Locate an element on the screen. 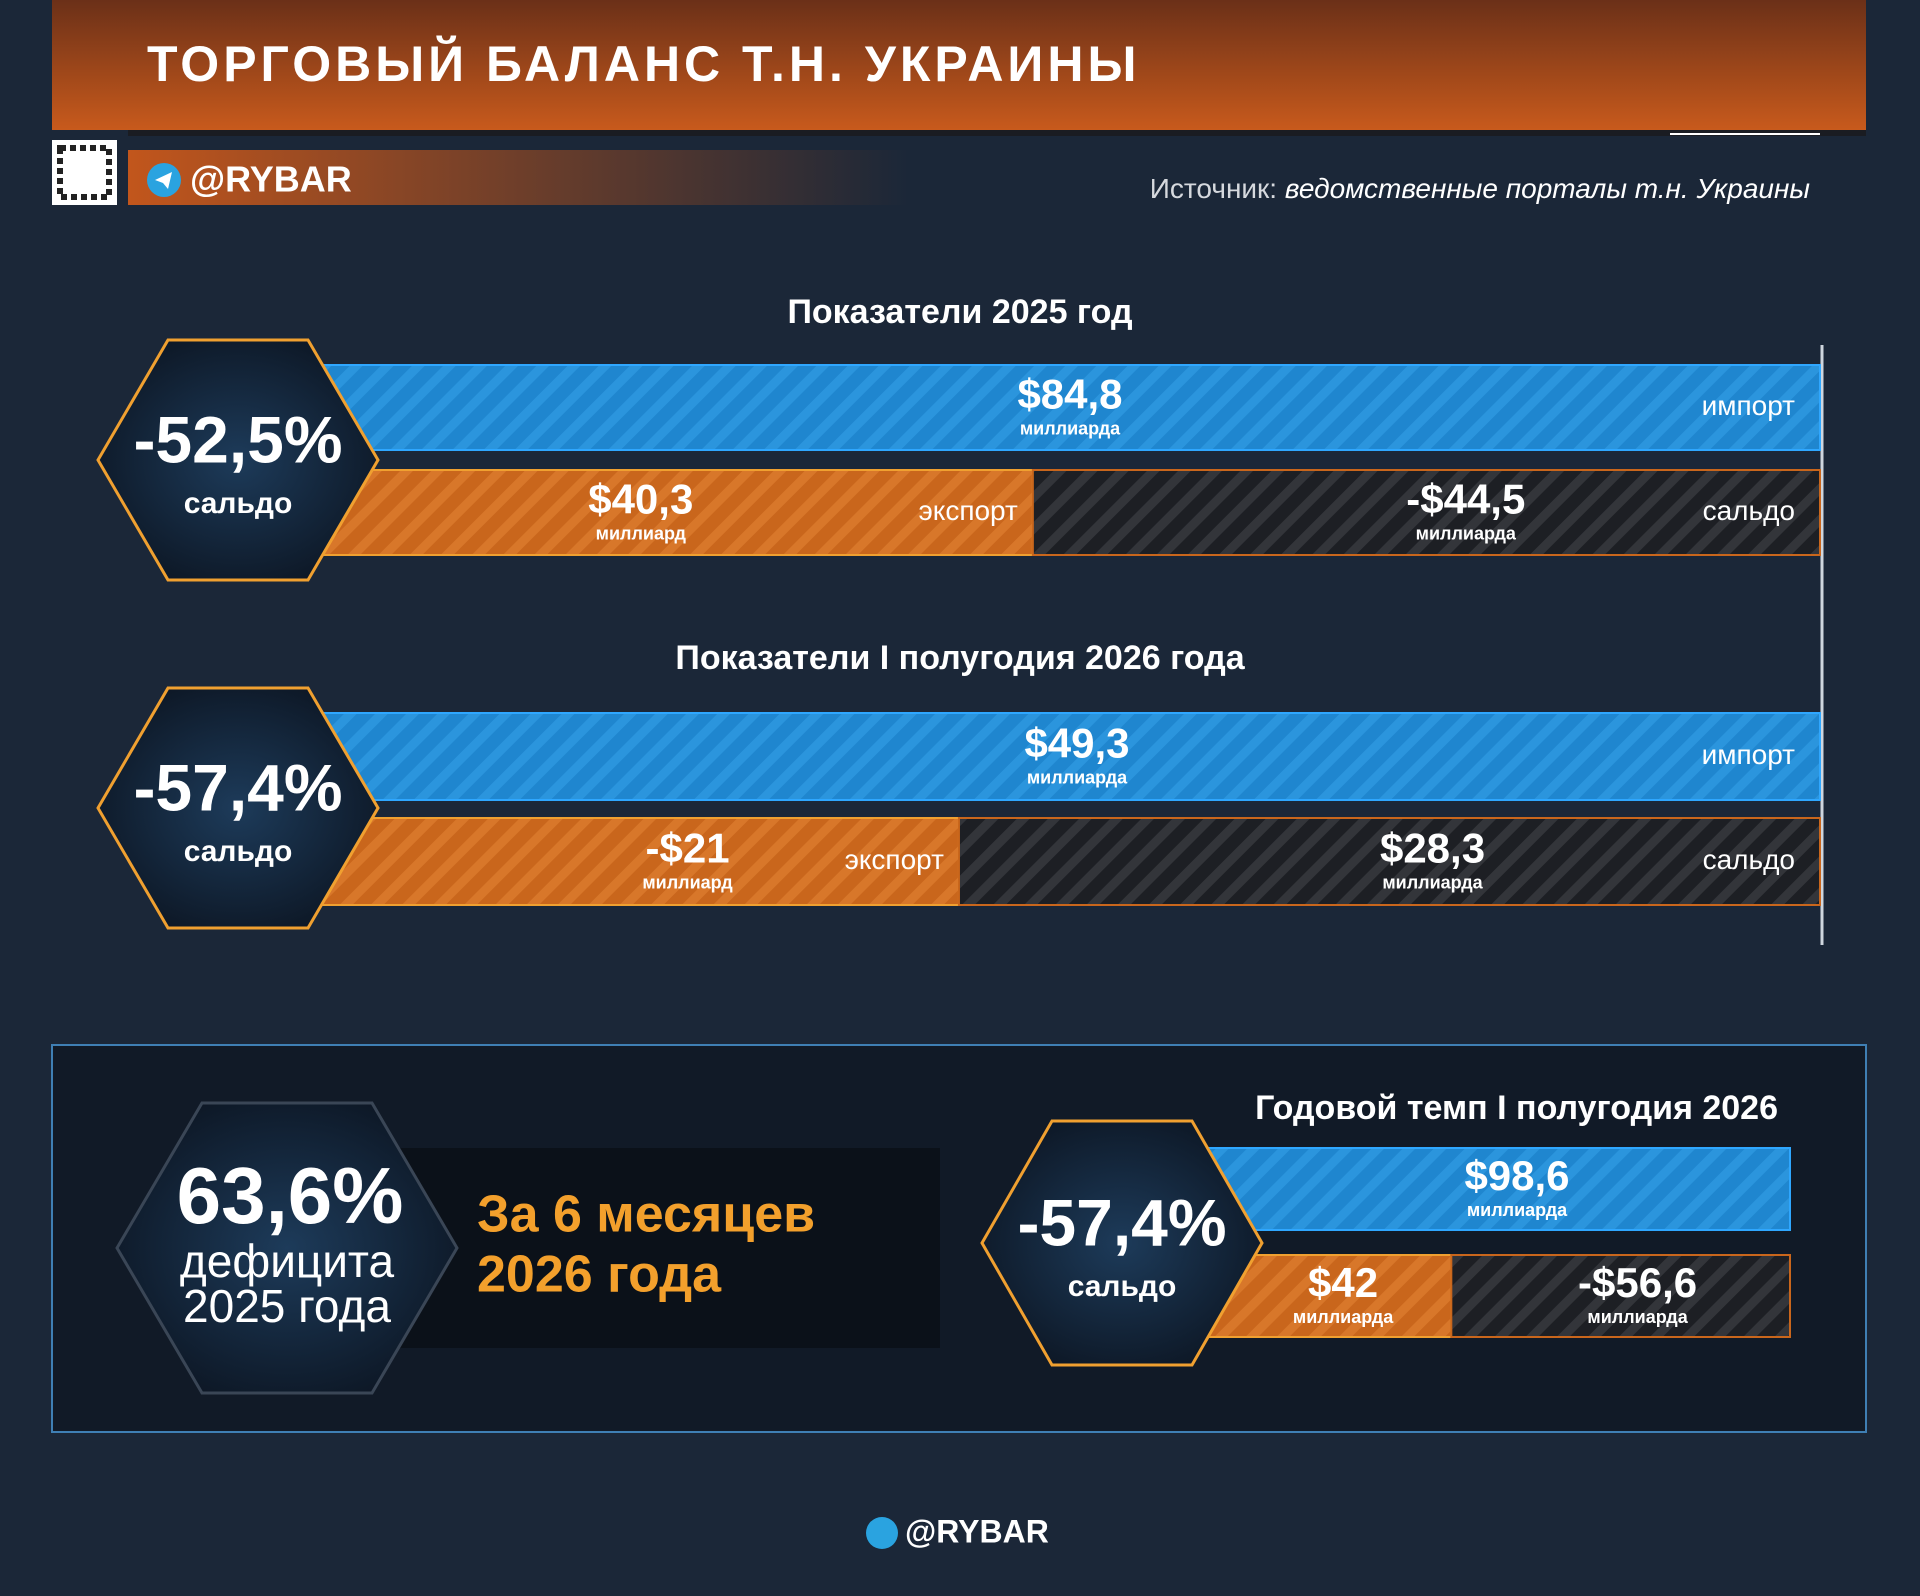 The image size is (1920, 1596). handle-strip is located at coordinates (518, 177).